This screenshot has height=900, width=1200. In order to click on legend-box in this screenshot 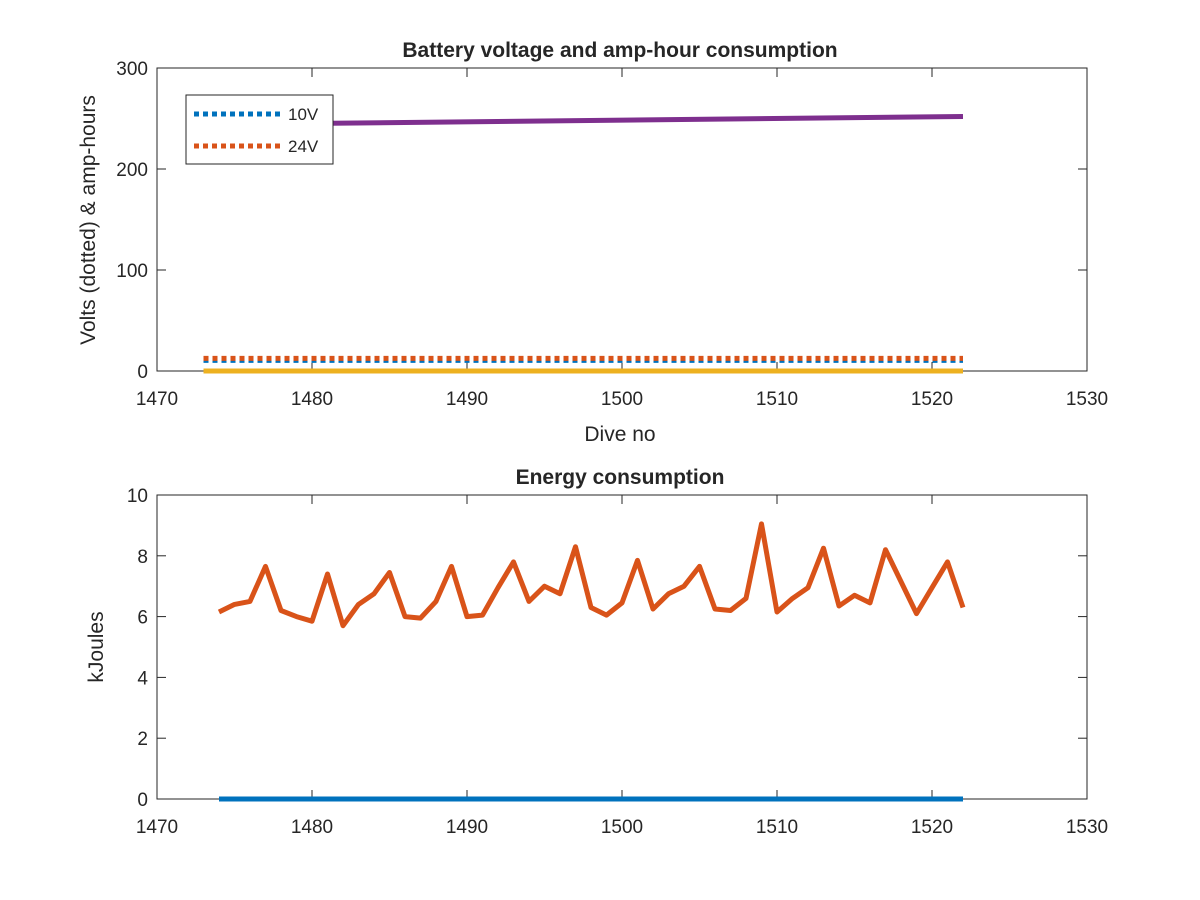, I will do `click(259, 129)`.